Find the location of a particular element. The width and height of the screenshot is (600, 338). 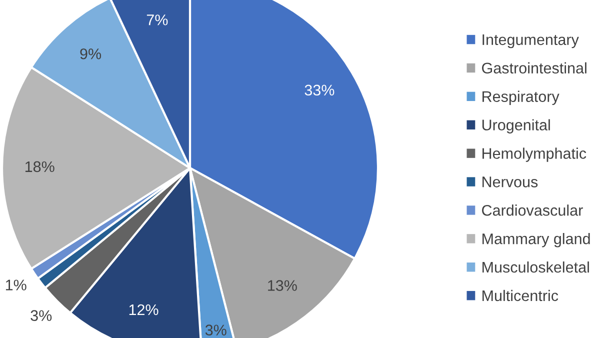

data-label: 33% is located at coordinates (319, 90).